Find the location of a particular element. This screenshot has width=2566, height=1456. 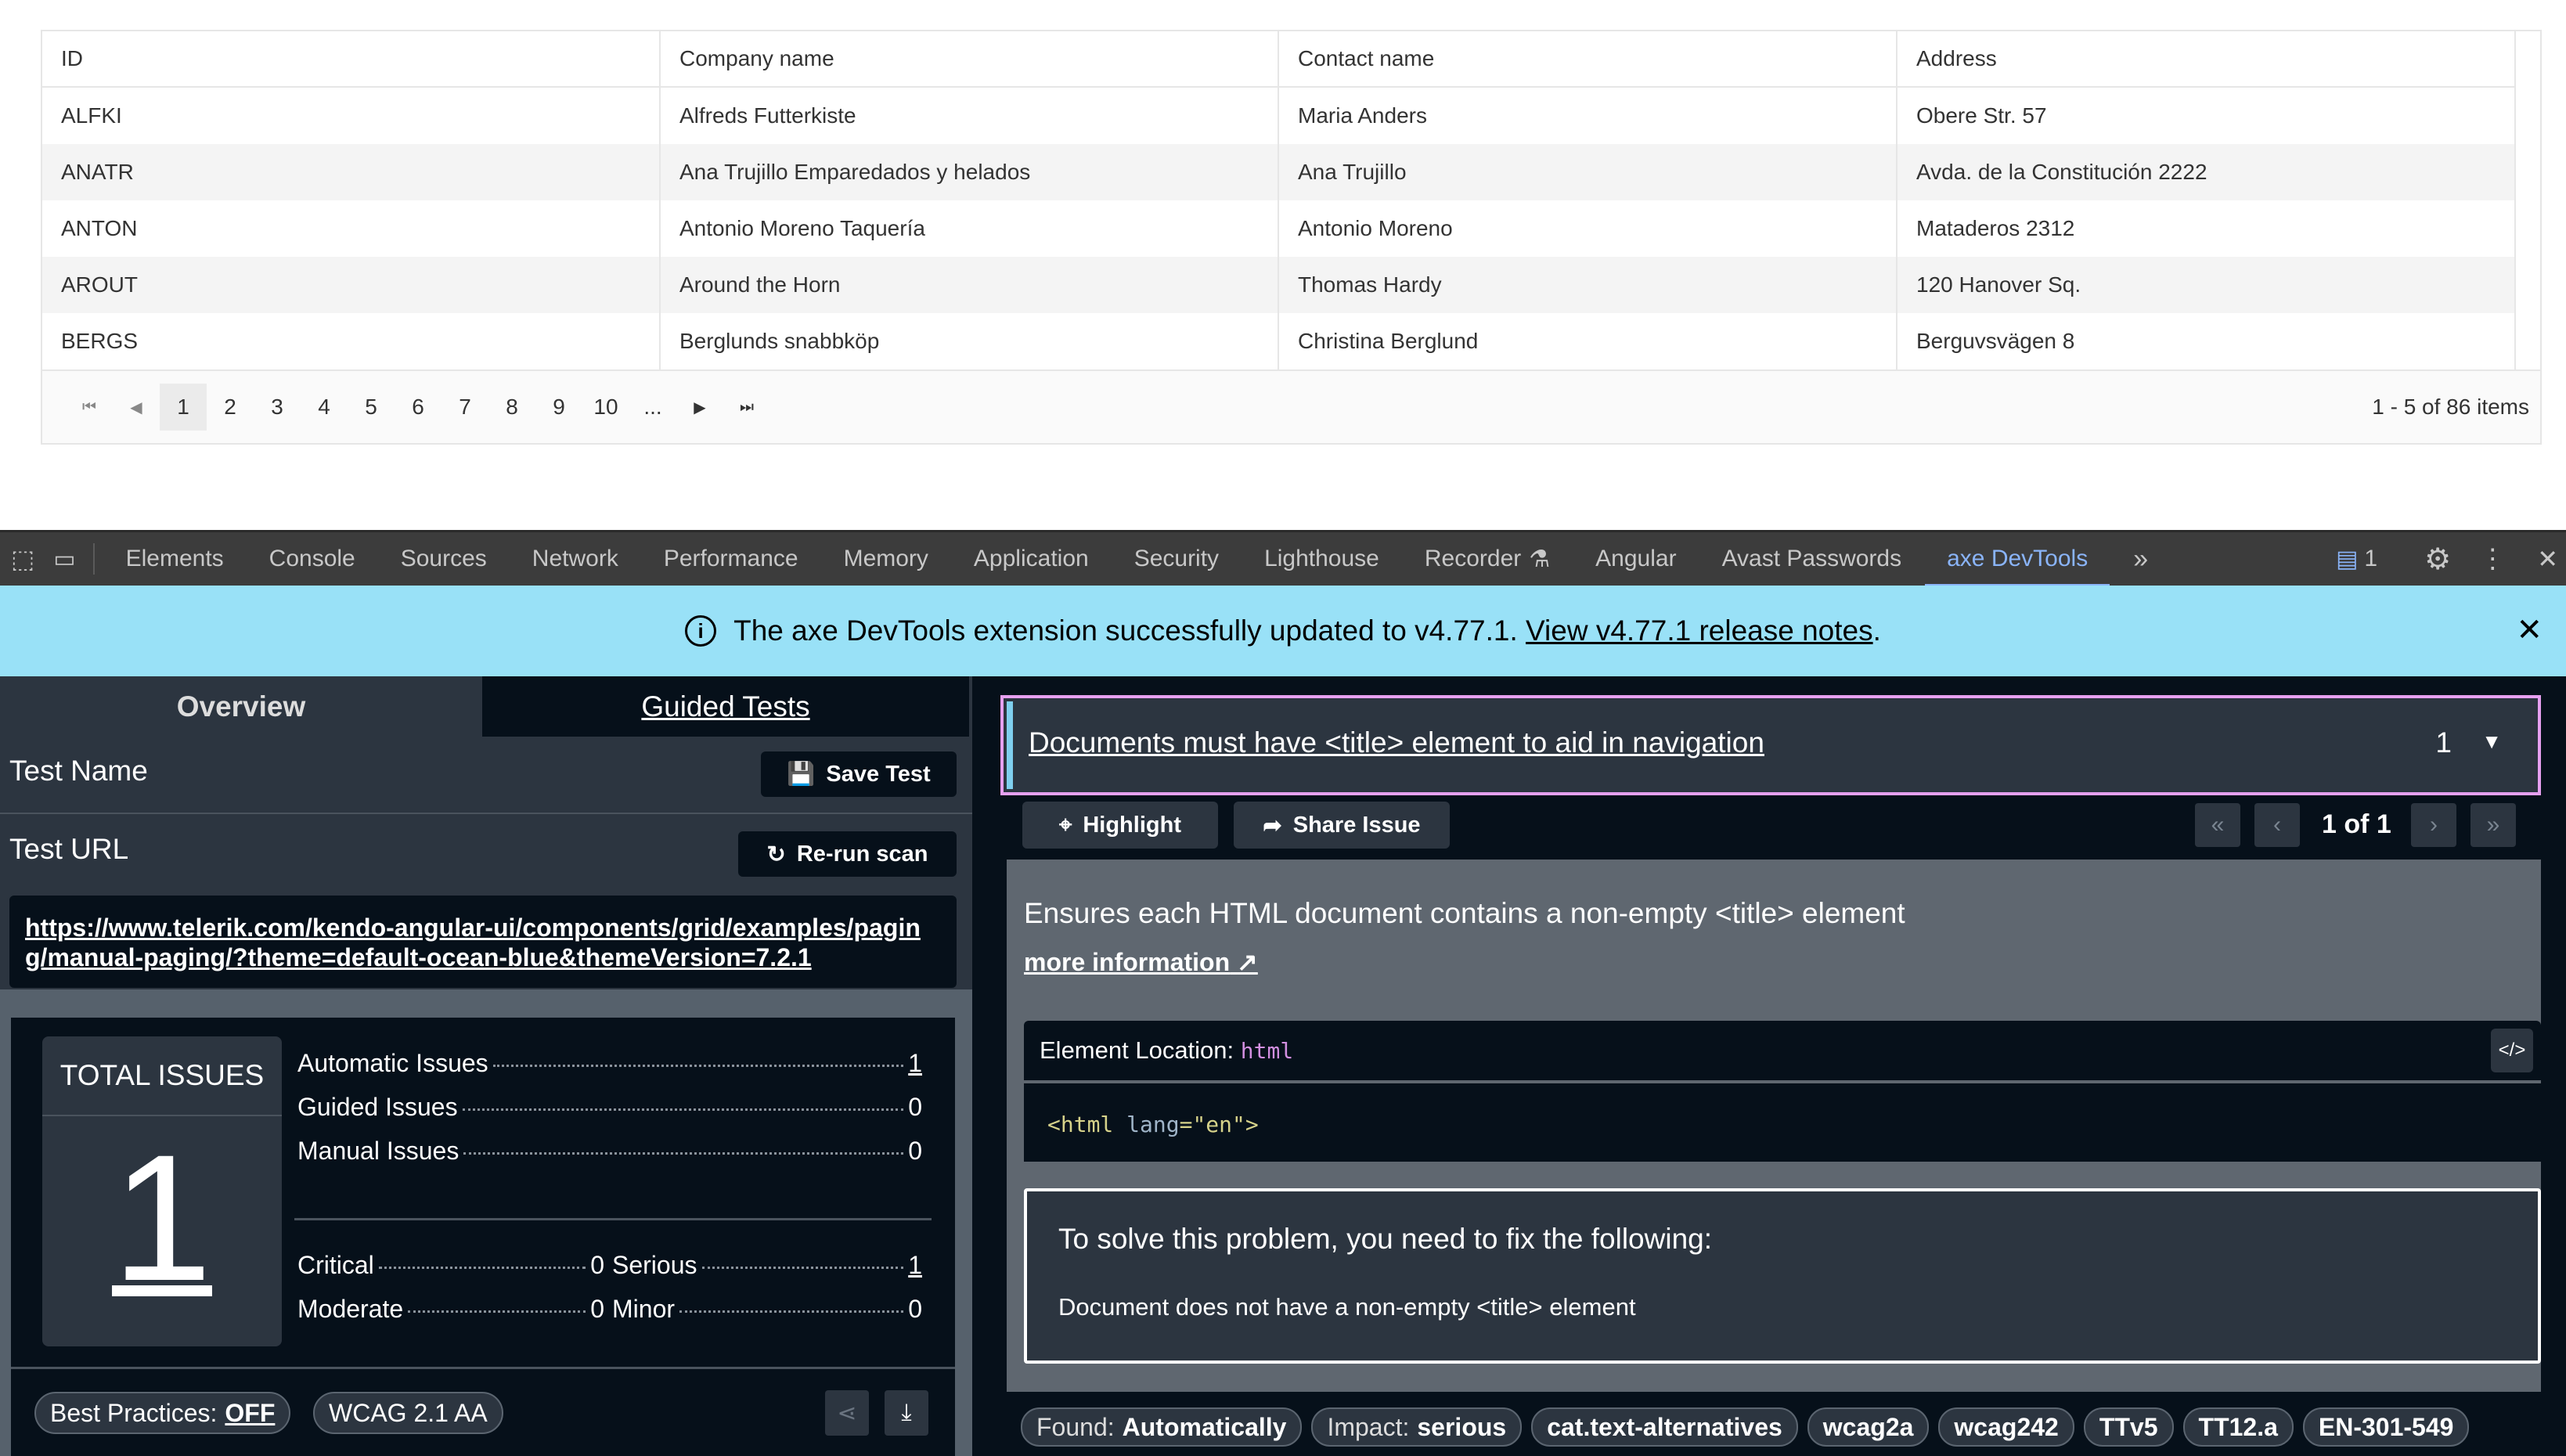

severity-value: 0 is located at coordinates (597, 1265).